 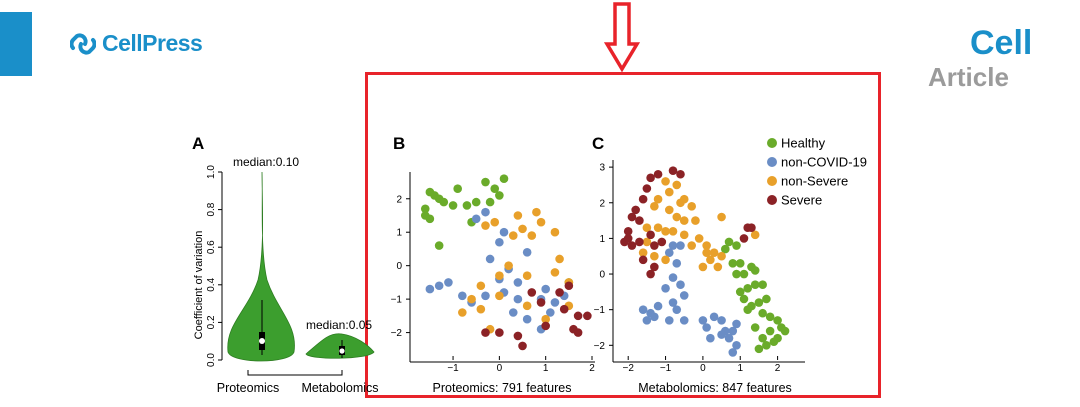 What do you see at coordinates (824, 162) in the screenshot?
I see `legend-label-non-covid-19: non-COVID-19` at bounding box center [824, 162].